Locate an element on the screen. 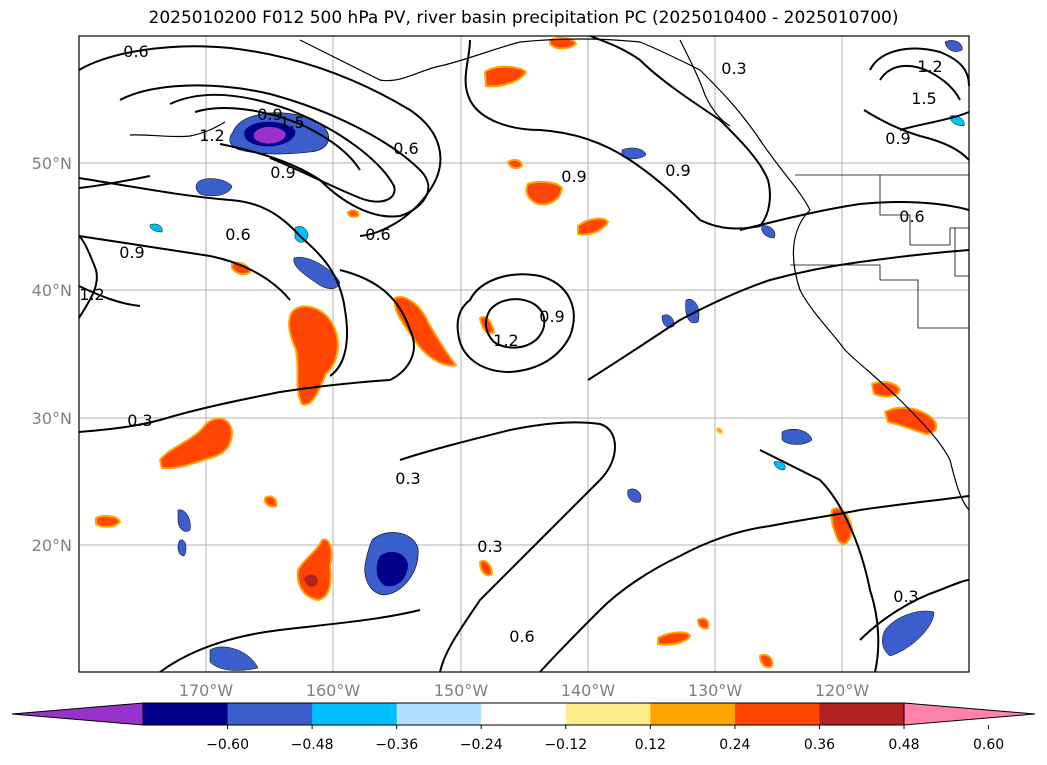 The image size is (1047, 765). lon-label: 130°W is located at coordinates (715, 690).